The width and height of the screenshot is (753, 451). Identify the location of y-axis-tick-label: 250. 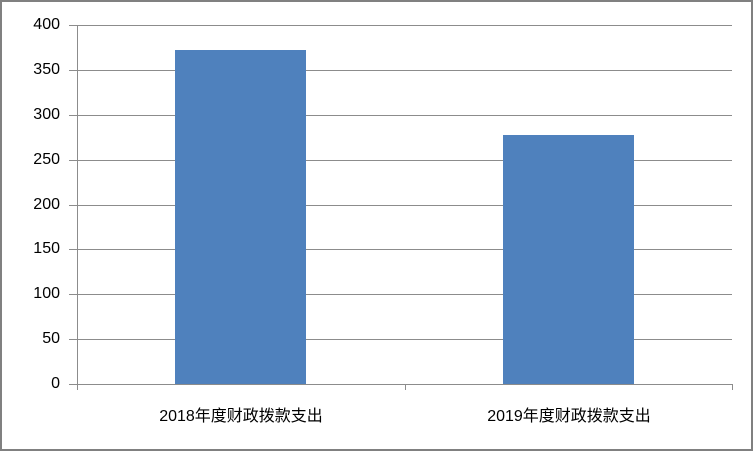
(46, 159).